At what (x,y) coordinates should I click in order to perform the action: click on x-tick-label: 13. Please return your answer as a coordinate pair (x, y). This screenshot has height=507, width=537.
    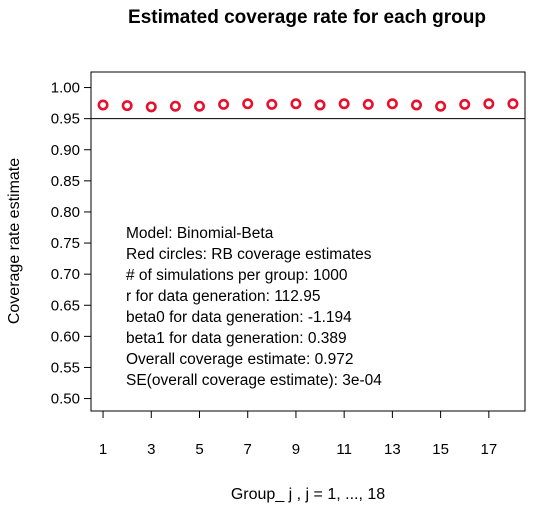
    Looking at the image, I should click on (392, 449).